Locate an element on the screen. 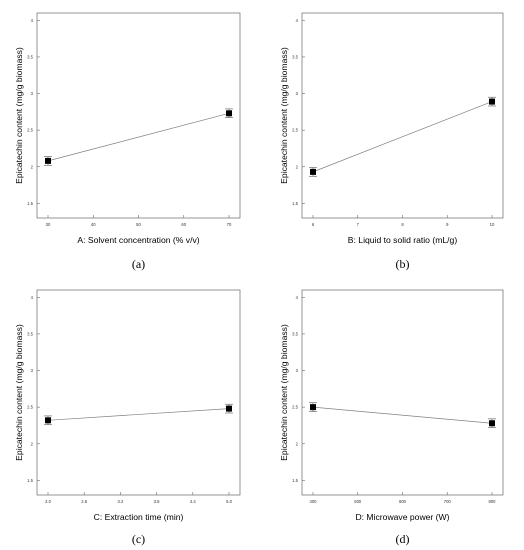 The width and height of the screenshot is (524, 550). x-tick-label: 7 is located at coordinates (358, 224).